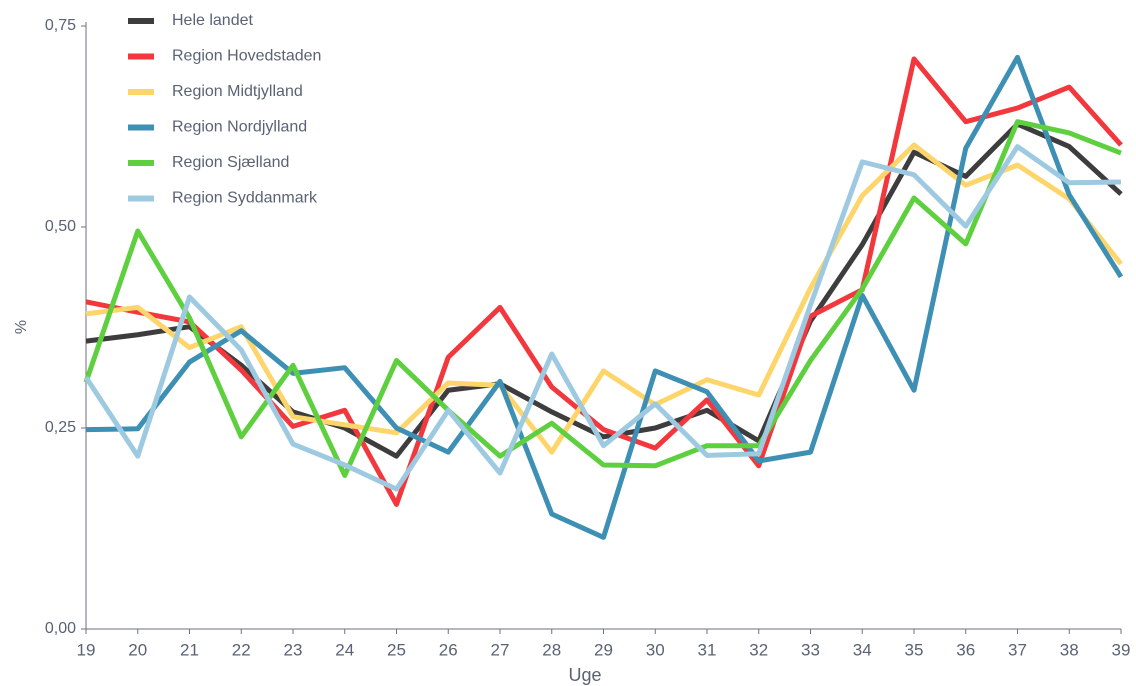 The height and width of the screenshot is (686, 1136). What do you see at coordinates (293, 649) in the screenshot?
I see `x-tick-label: 23` at bounding box center [293, 649].